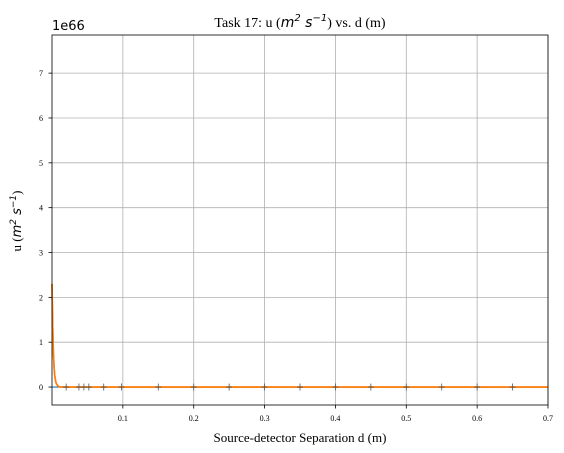 This screenshot has width=564, height=453. What do you see at coordinates (41, 253) in the screenshot?
I see `y-tick-label: 3` at bounding box center [41, 253].